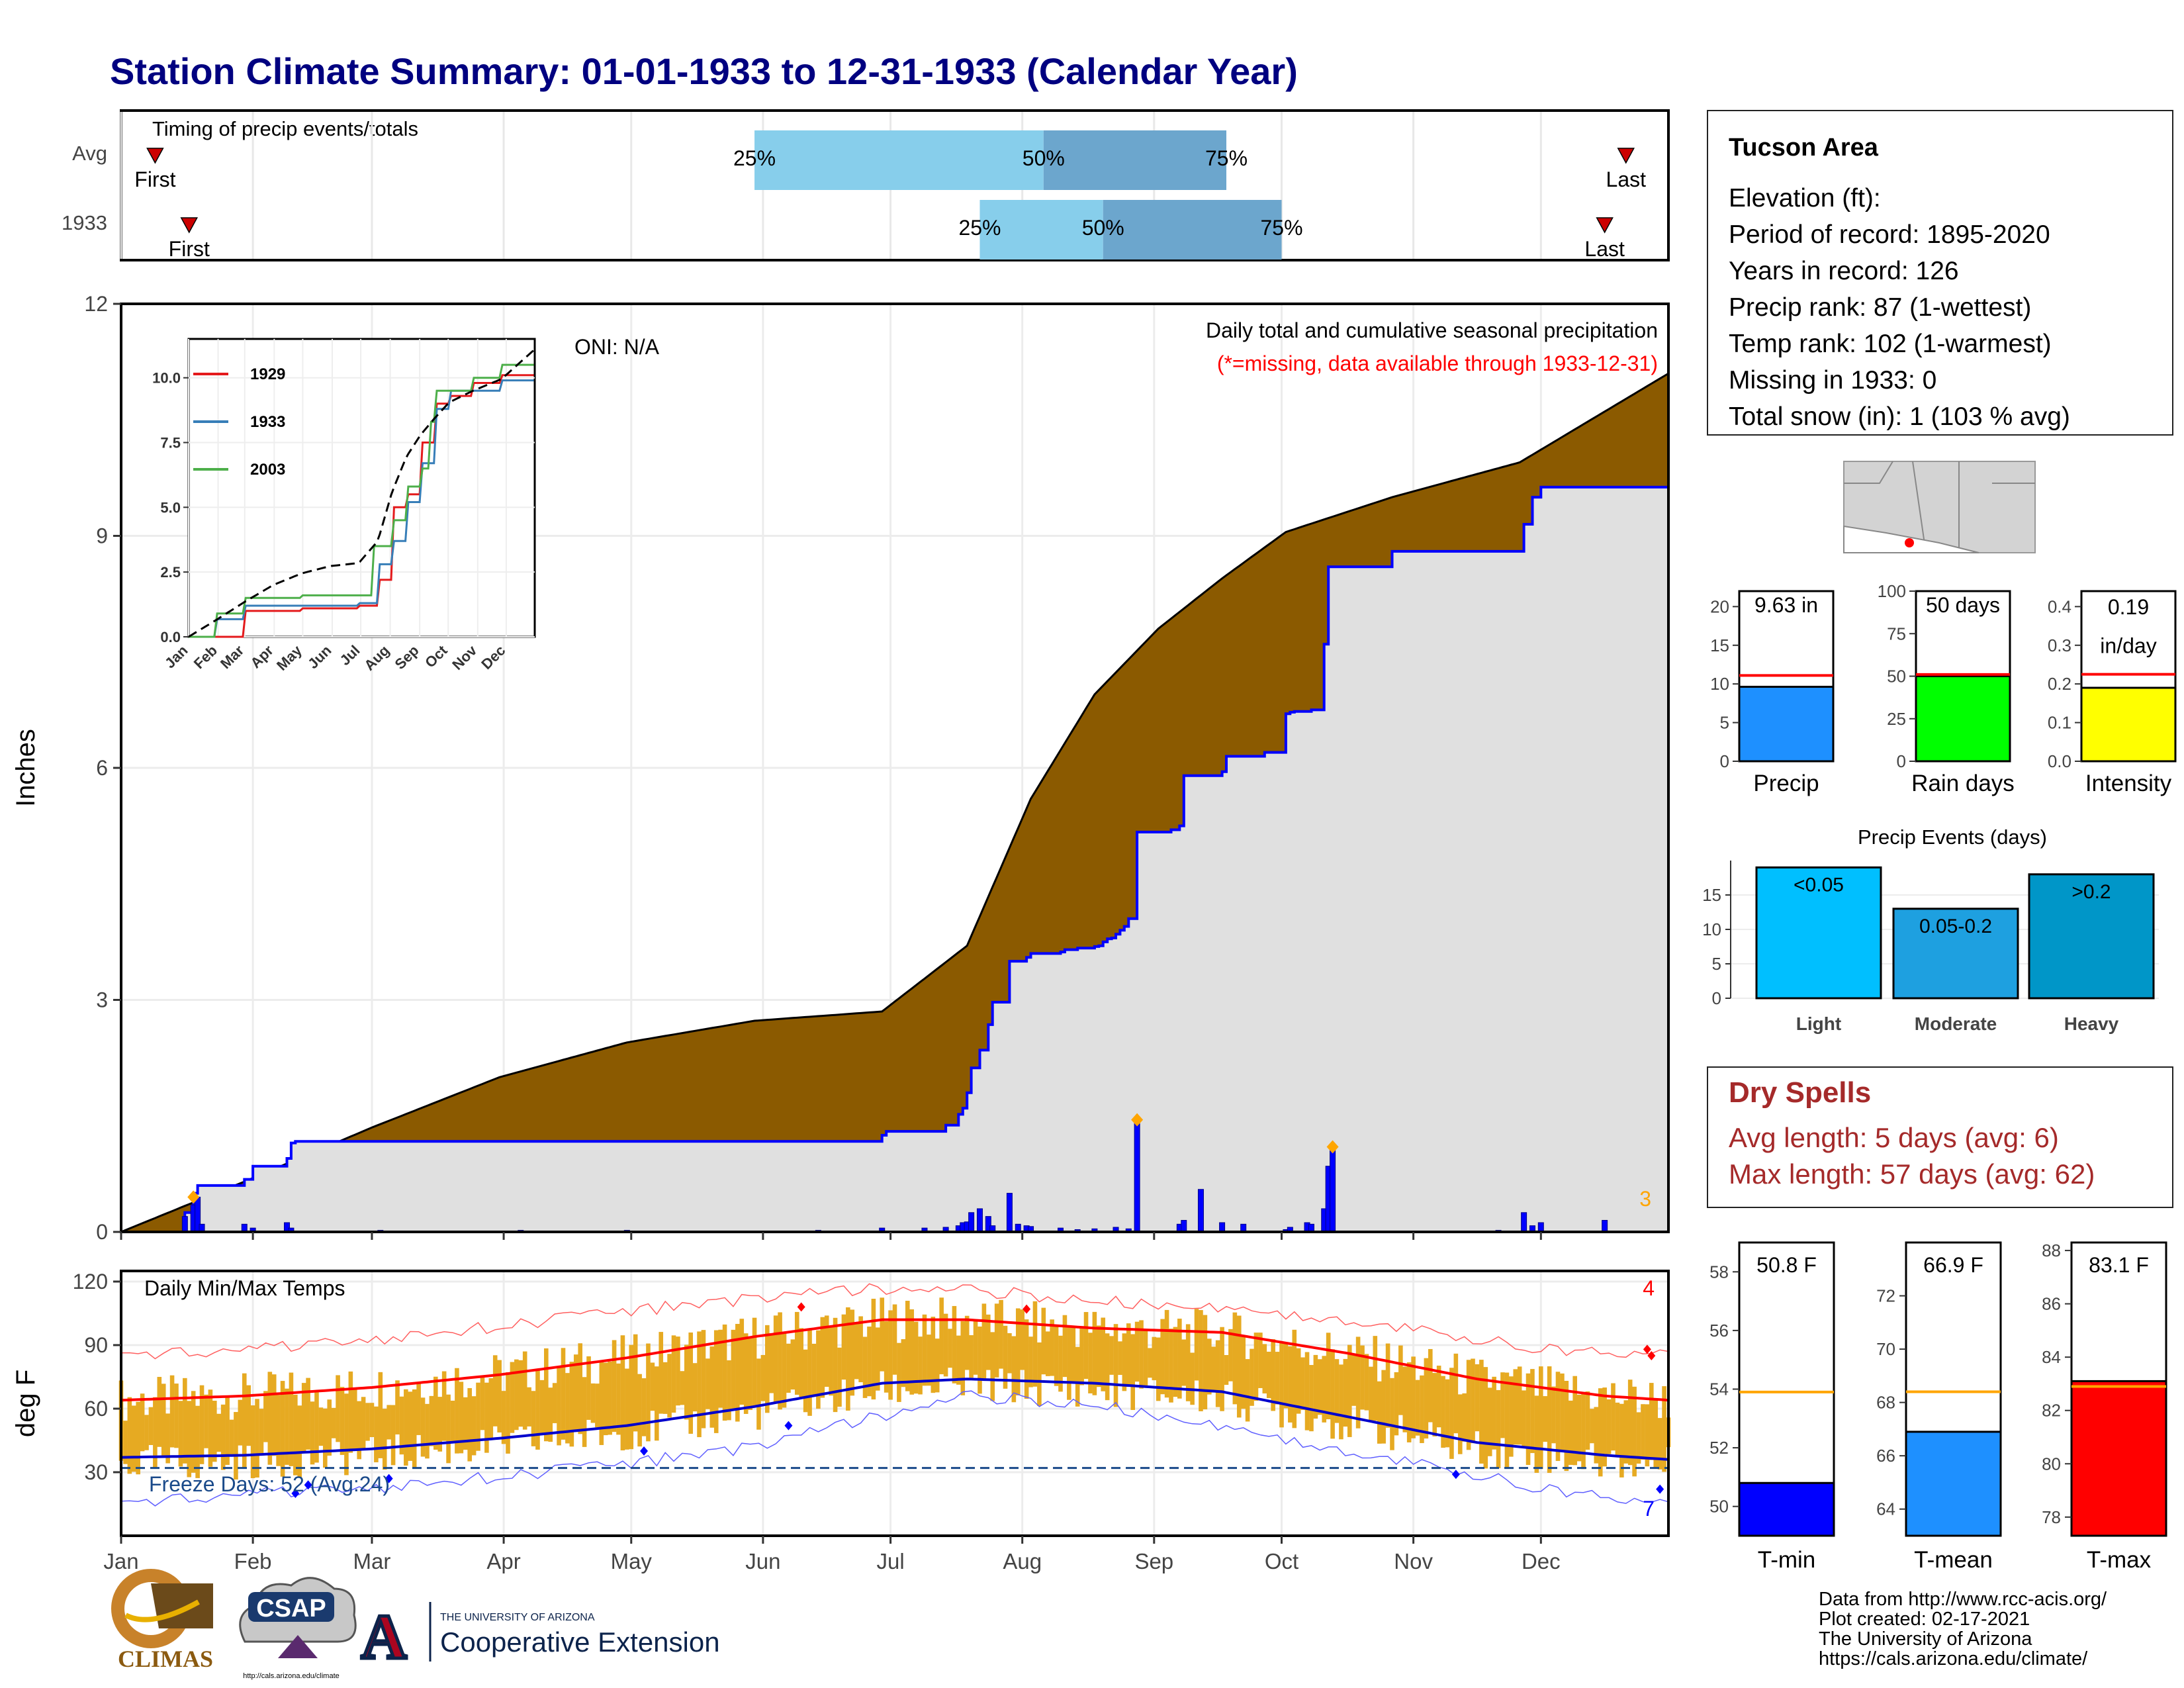 The height and width of the screenshot is (1688, 2184). Describe the element at coordinates (2128, 645) in the screenshot. I see `summary-bar-value: in/day` at that location.